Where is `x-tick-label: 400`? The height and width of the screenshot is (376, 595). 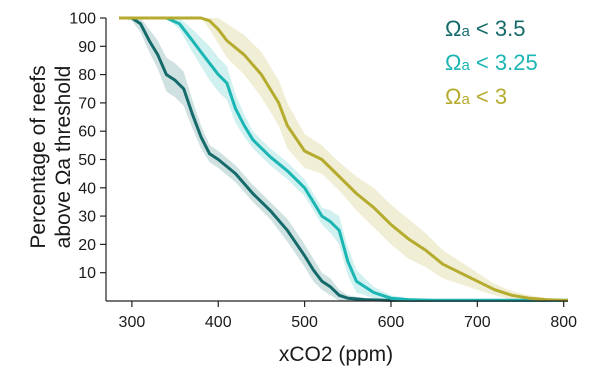
x-tick-label: 400 is located at coordinates (218, 322).